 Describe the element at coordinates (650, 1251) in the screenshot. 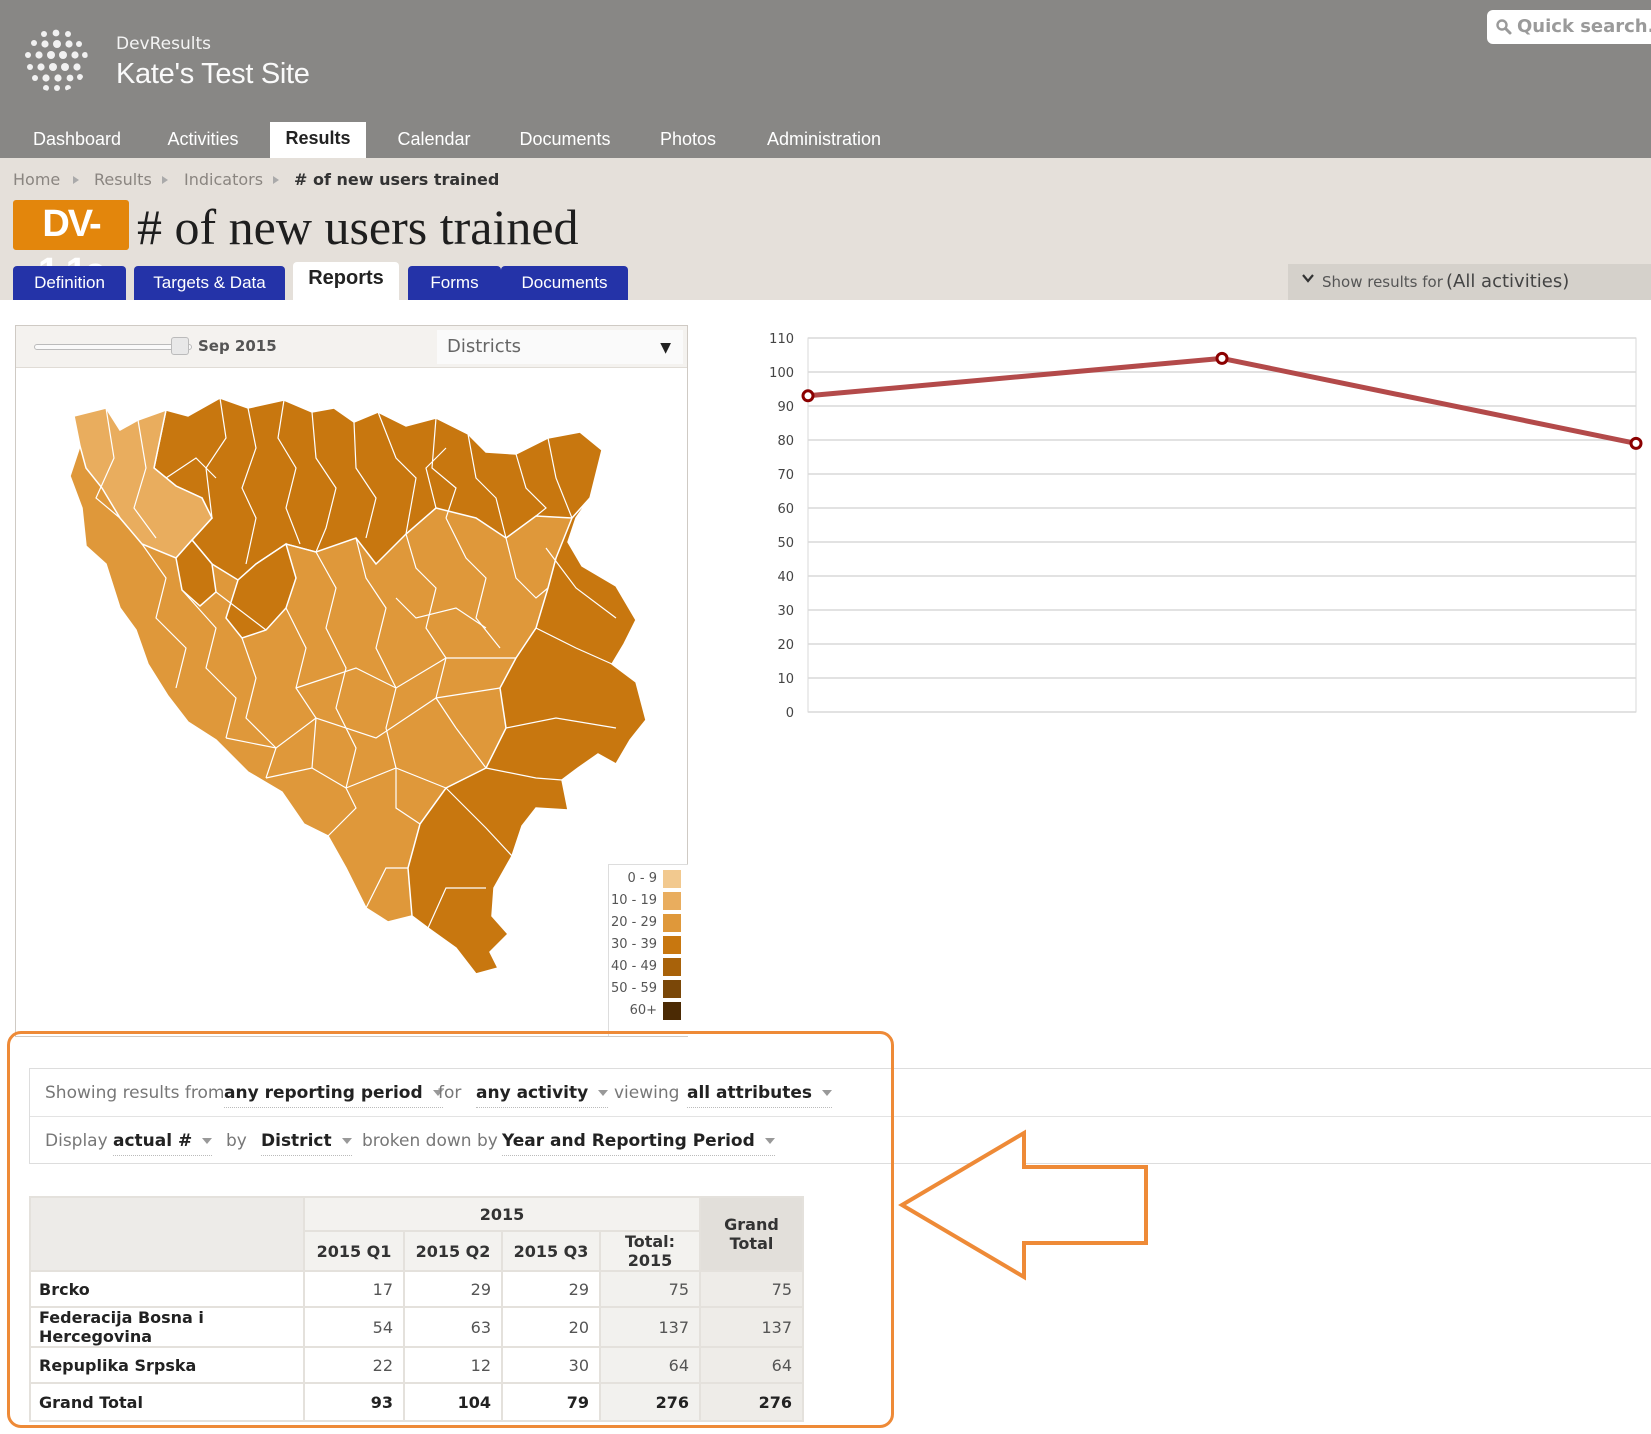

I see `column-header: Total: 2015` at that location.